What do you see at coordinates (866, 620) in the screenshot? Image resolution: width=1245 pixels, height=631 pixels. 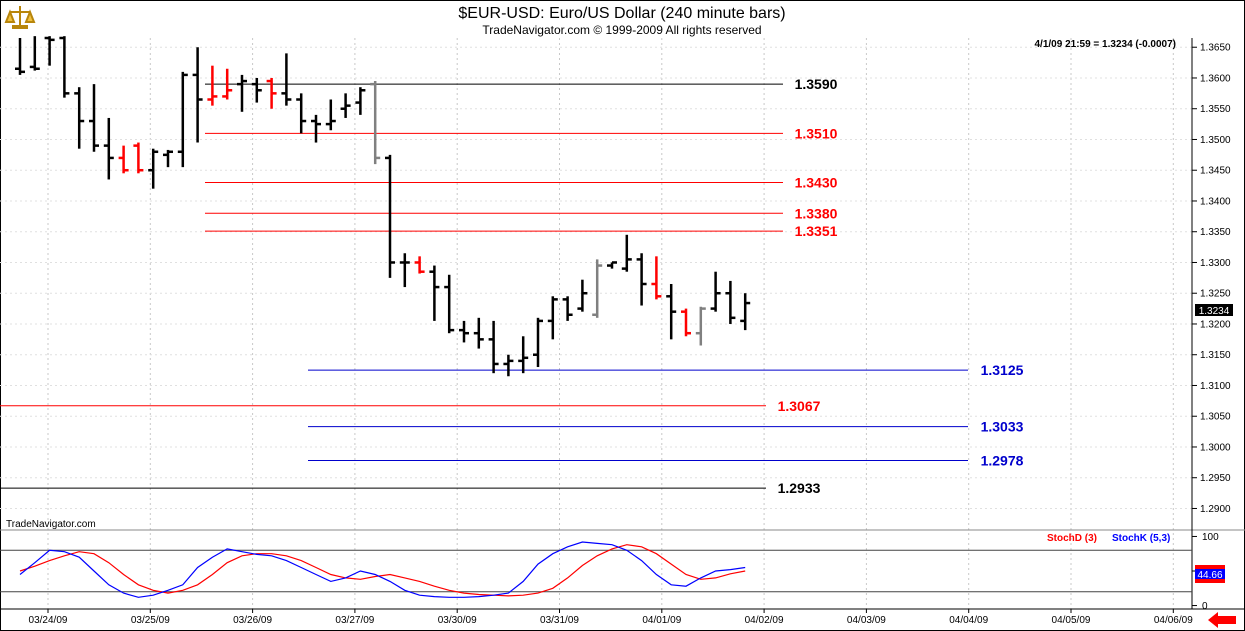 I see `x-tick-label: 04/03/09` at bounding box center [866, 620].